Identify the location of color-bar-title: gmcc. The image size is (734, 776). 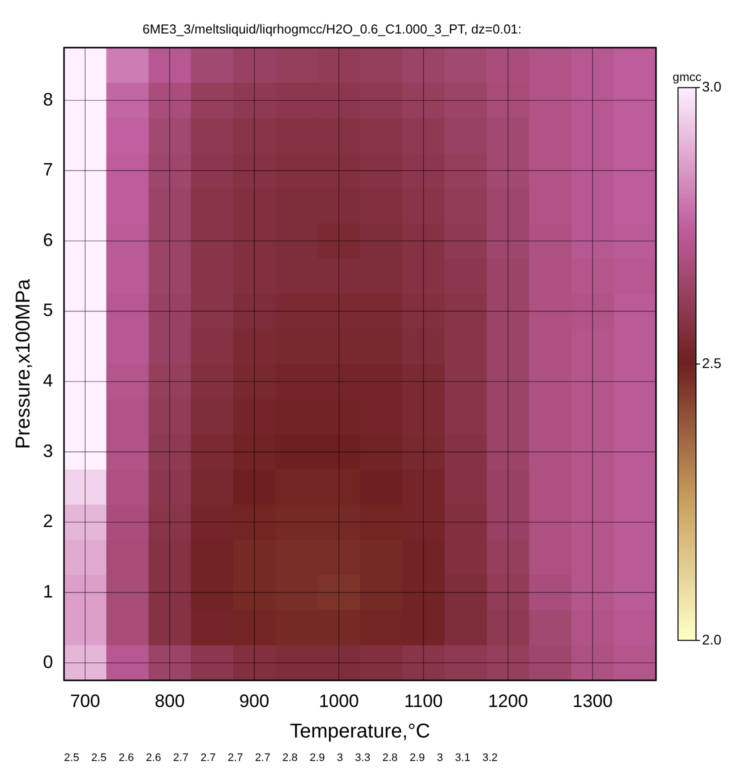
(687, 77).